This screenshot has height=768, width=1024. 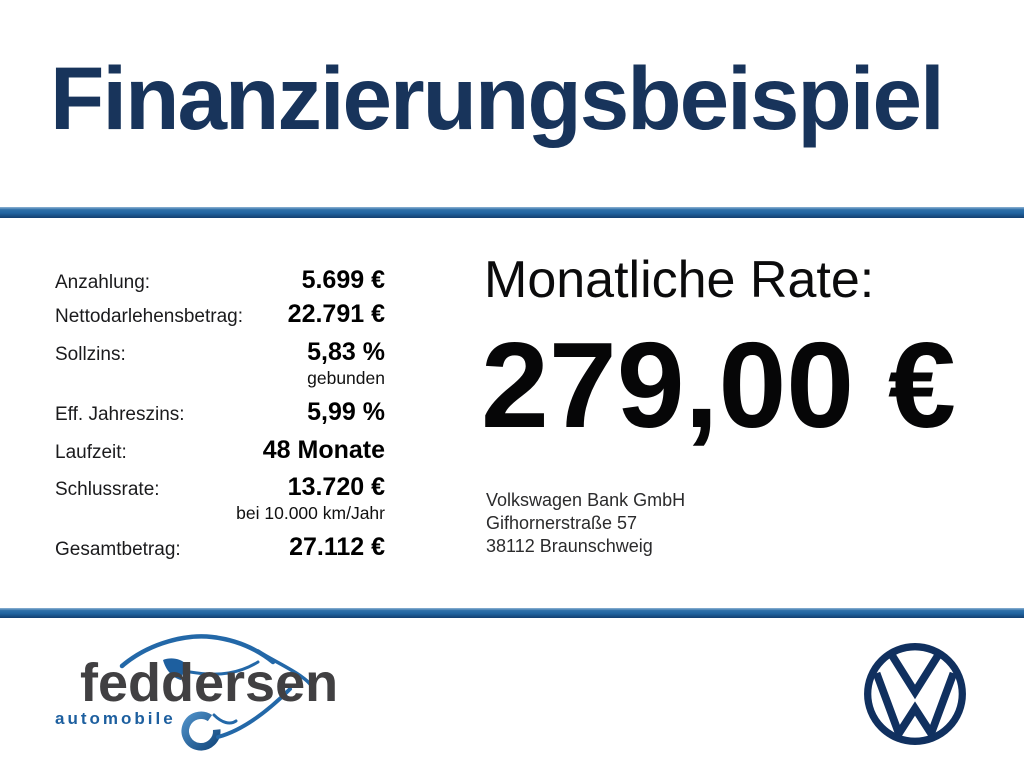 I want to click on bank-street: Gifhornerstraße 57, so click(x=562, y=523).